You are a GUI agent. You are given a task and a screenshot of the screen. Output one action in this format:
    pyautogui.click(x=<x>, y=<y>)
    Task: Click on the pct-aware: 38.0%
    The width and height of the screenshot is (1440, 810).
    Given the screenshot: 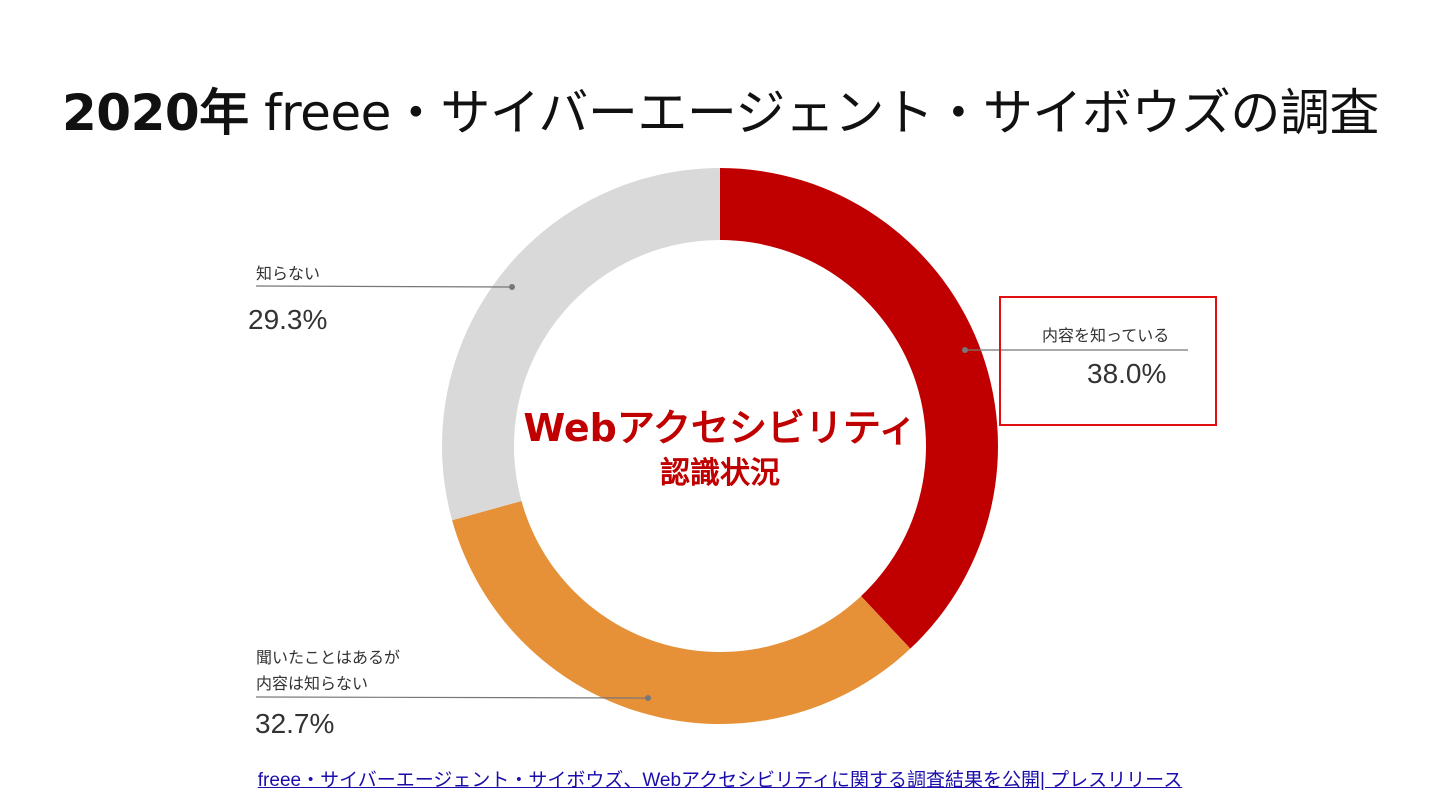 What is the action you would take?
    pyautogui.click(x=1127, y=373)
    